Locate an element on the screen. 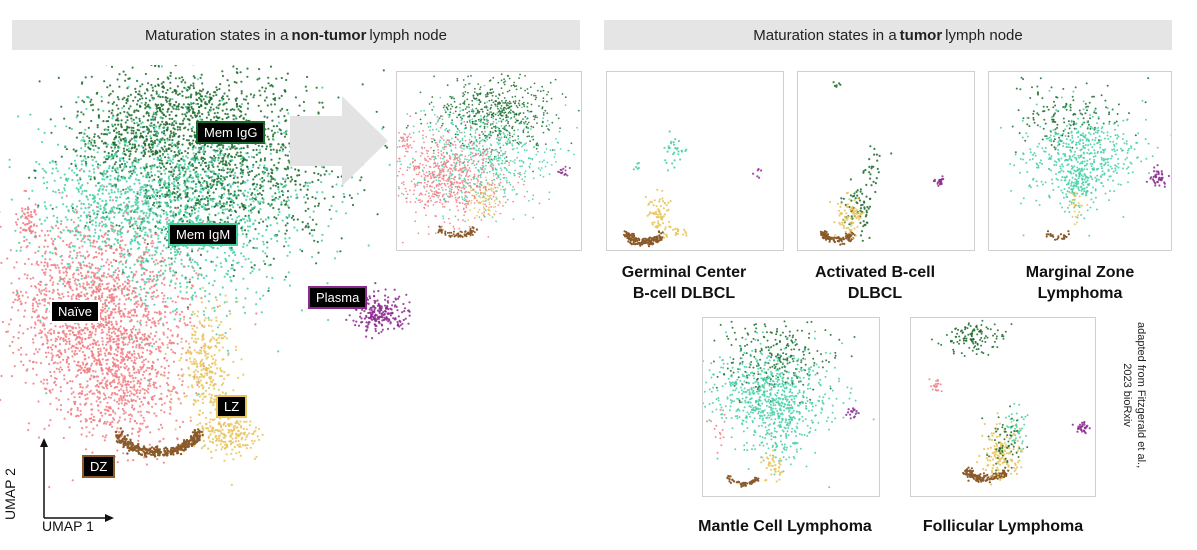 This screenshot has height=550, width=1197. mem-igg-top-cluster is located at coordinates (167, 105).